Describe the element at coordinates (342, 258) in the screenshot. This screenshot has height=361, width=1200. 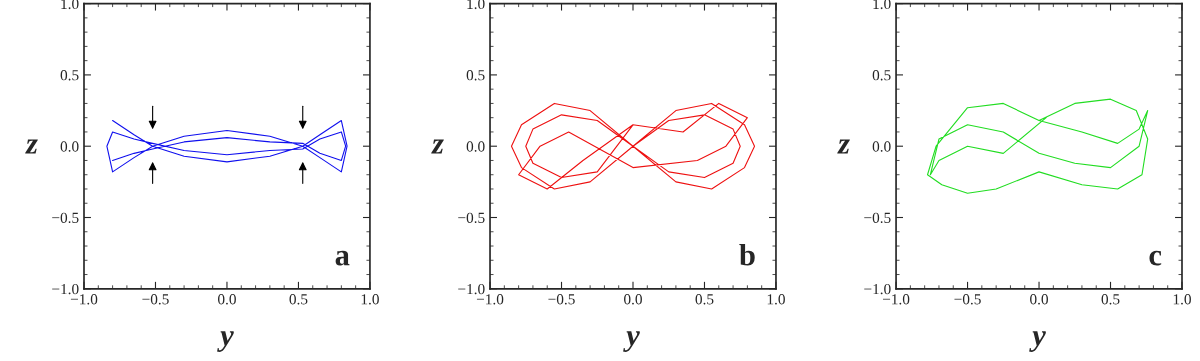
I see `annotation: a` at that location.